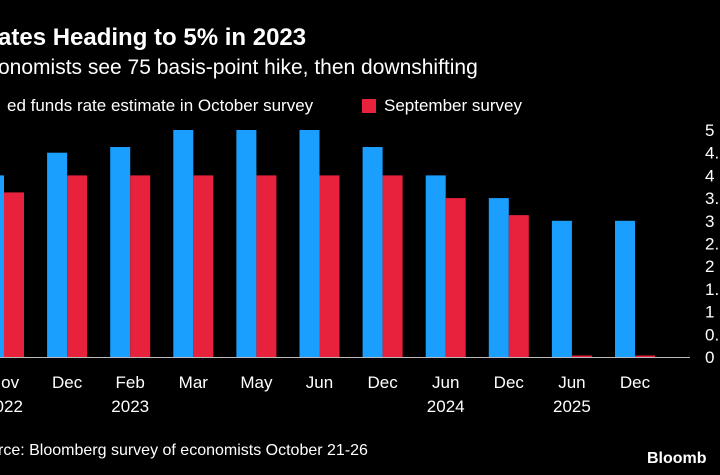 The height and width of the screenshot is (475, 720). What do you see at coordinates (130, 406) in the screenshot?
I see `x-year-label: 2023` at bounding box center [130, 406].